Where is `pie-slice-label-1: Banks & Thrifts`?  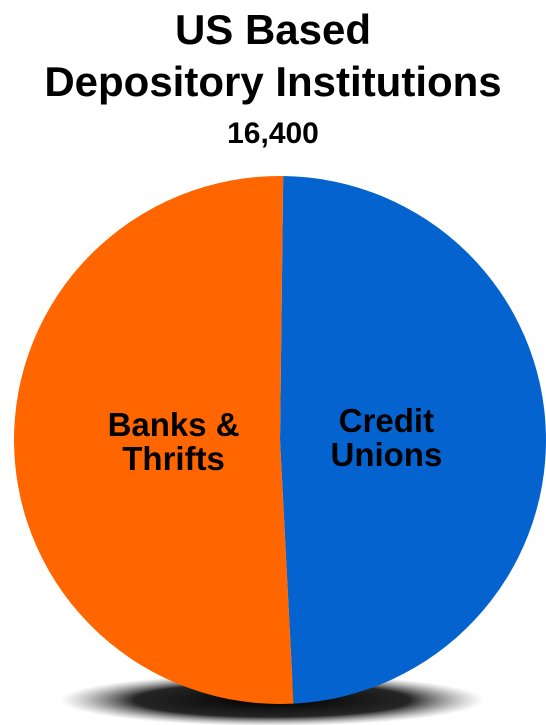 pie-slice-label-1: Banks & Thrifts is located at coordinates (174, 441).